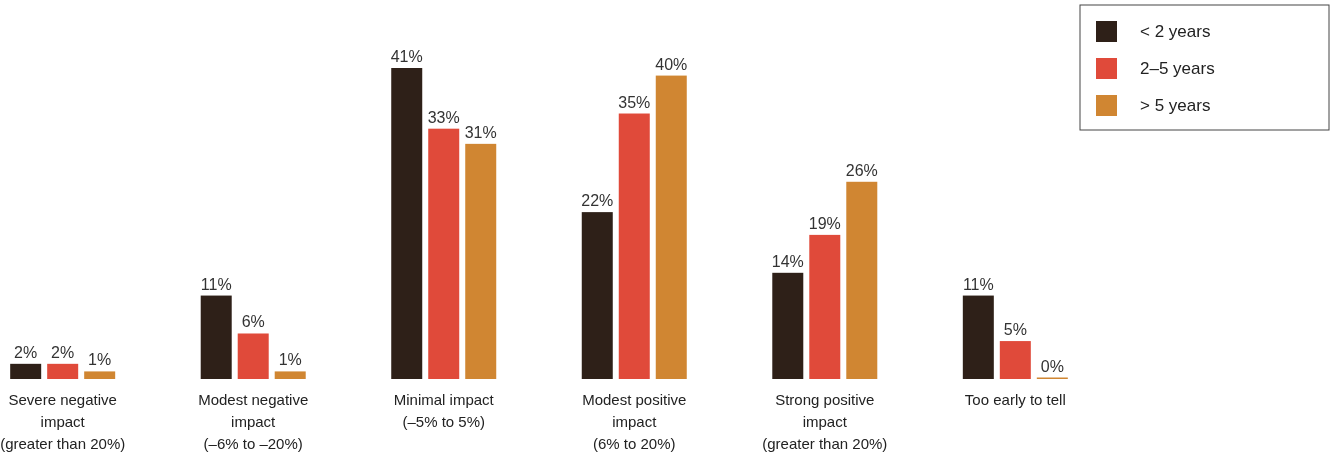 Image resolution: width=1332 pixels, height=455 pixels. Describe the element at coordinates (406, 56) in the screenshot. I see `data-label: 41%` at that location.